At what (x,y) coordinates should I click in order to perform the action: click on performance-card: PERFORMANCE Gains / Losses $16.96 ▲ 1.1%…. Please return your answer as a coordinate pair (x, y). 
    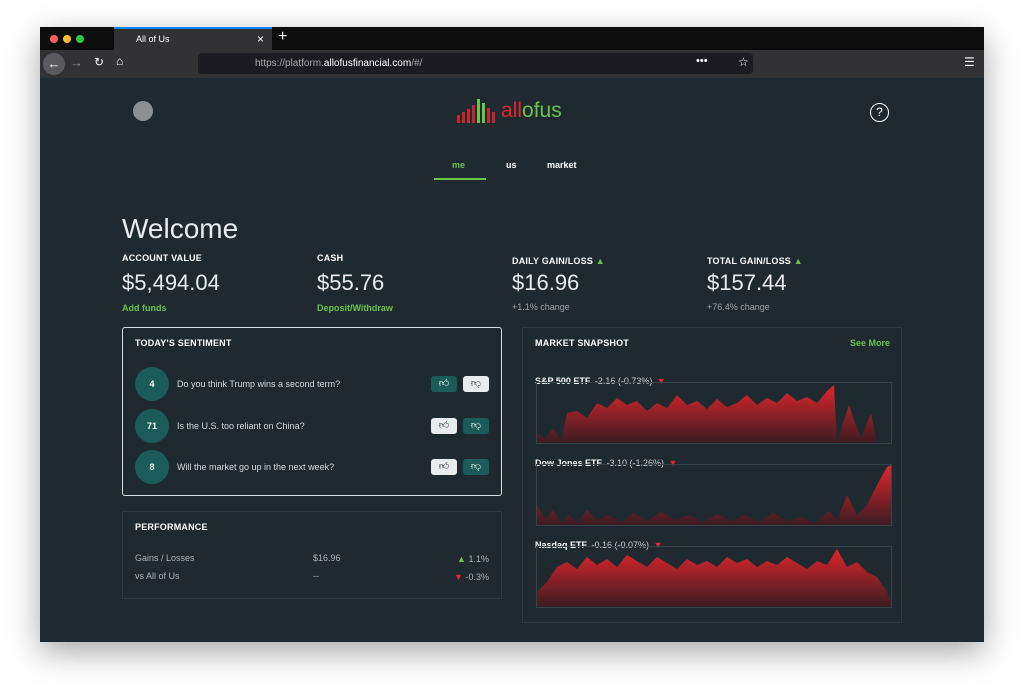
    Looking at the image, I should click on (312, 555).